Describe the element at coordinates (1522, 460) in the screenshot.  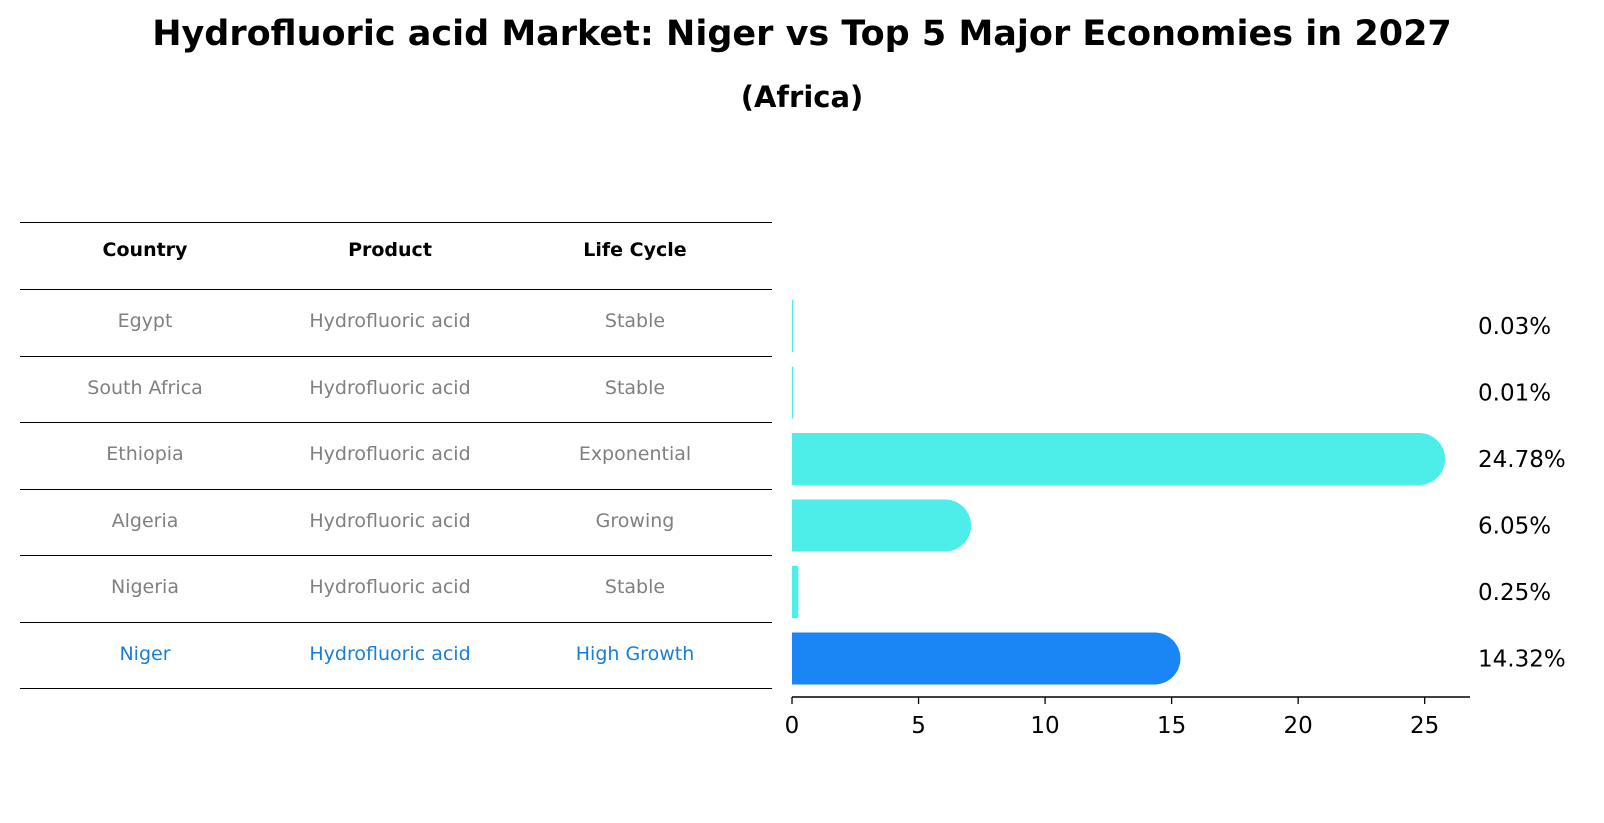
I see `value-label: 24.78%` at that location.